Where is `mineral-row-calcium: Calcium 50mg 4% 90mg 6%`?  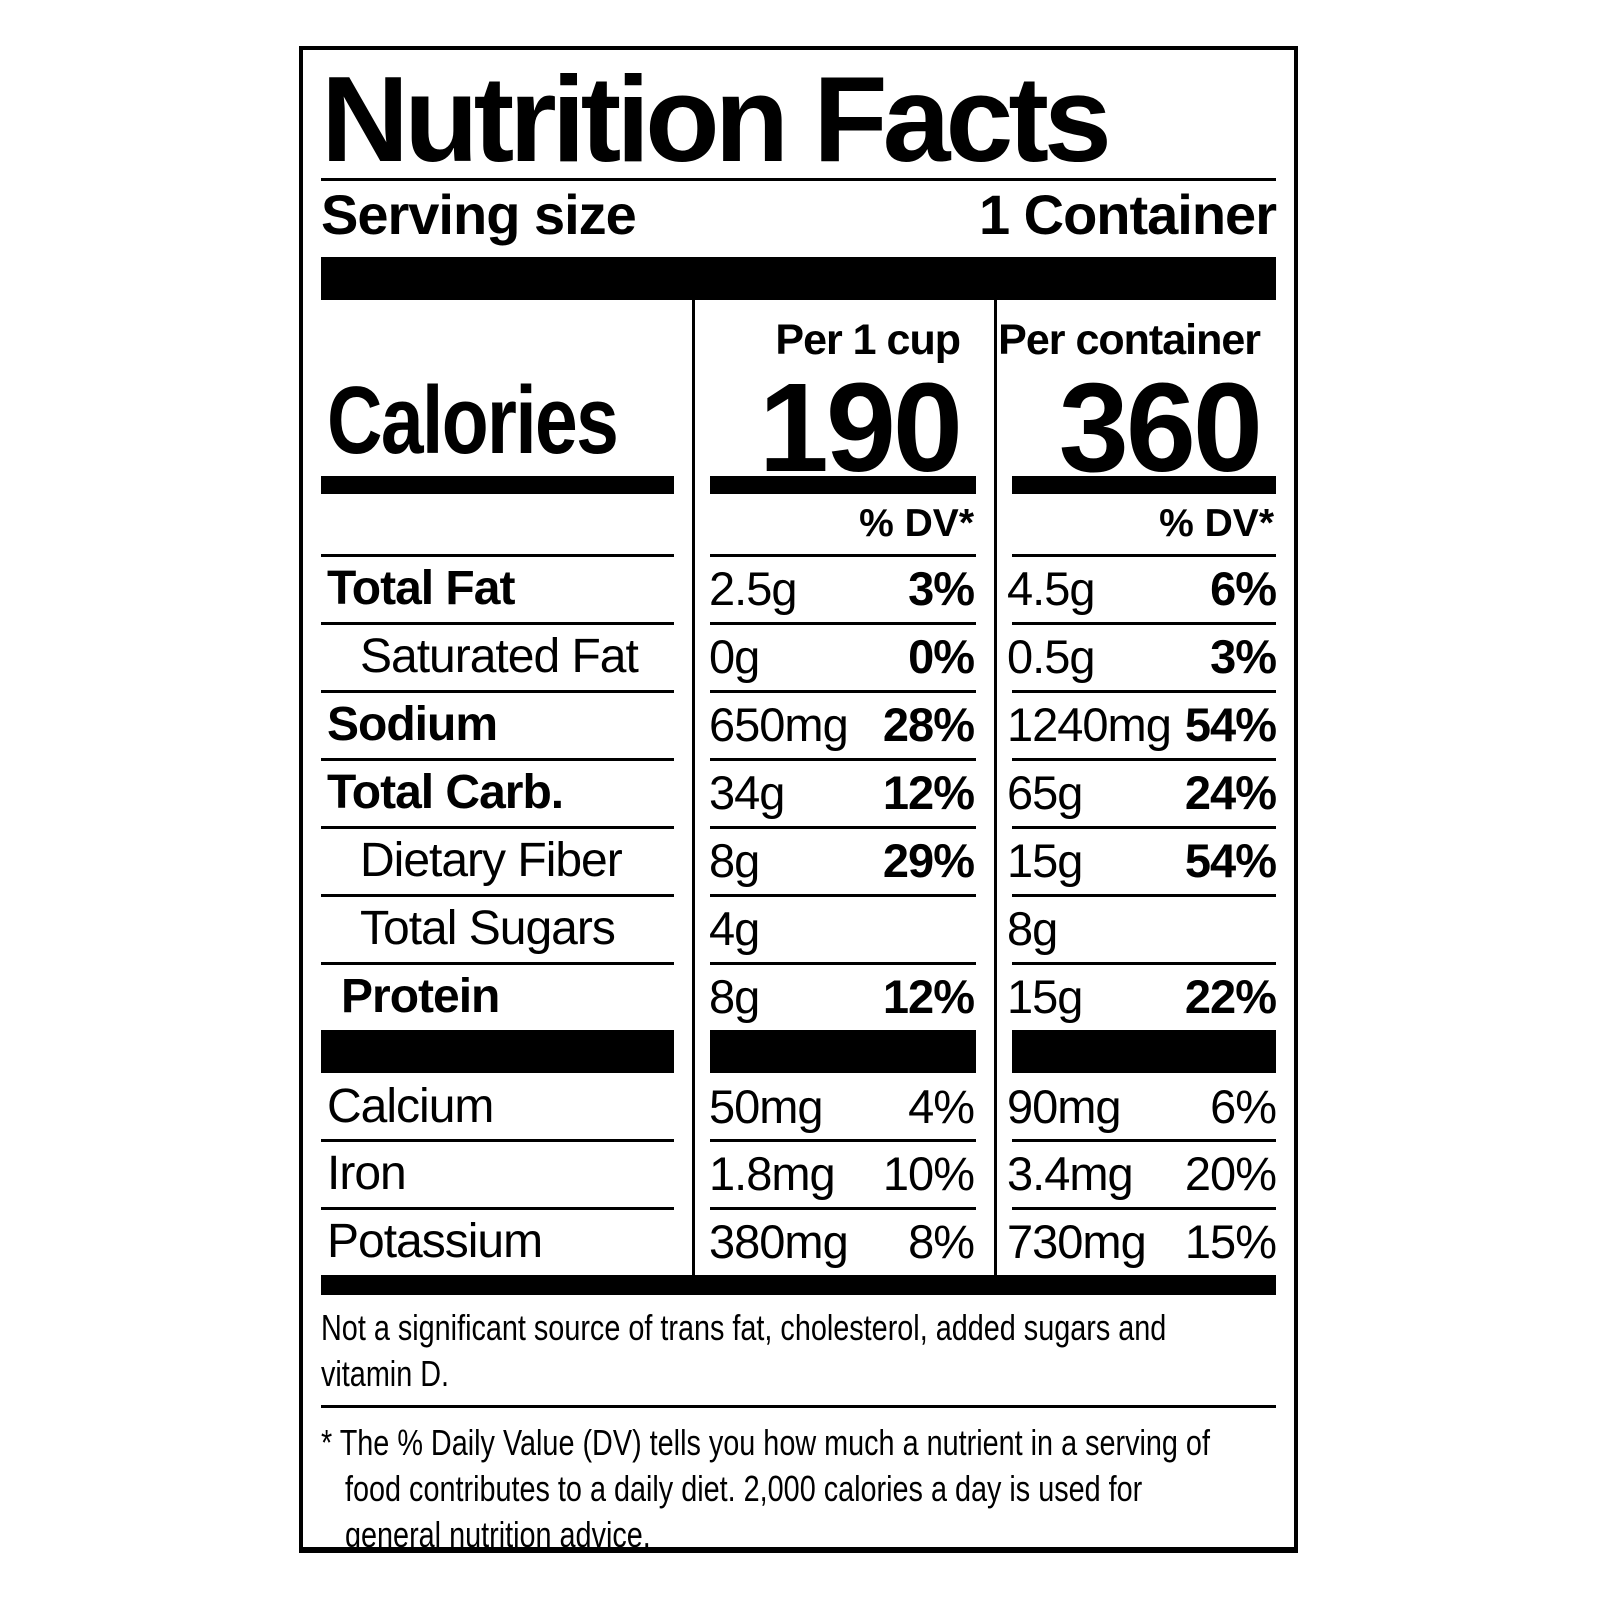
mineral-row-calcium: Calcium 50mg 4% 90mg 6% is located at coordinates (798, 1106).